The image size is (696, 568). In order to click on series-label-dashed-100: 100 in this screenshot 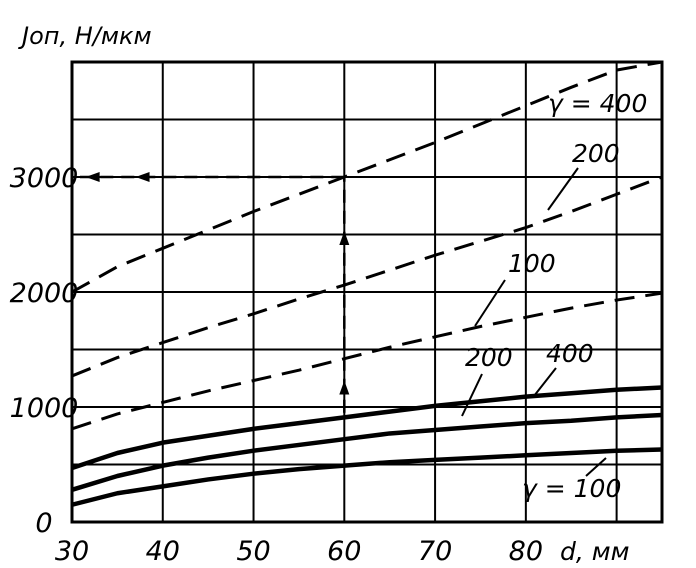, I will do `click(532, 263)`.